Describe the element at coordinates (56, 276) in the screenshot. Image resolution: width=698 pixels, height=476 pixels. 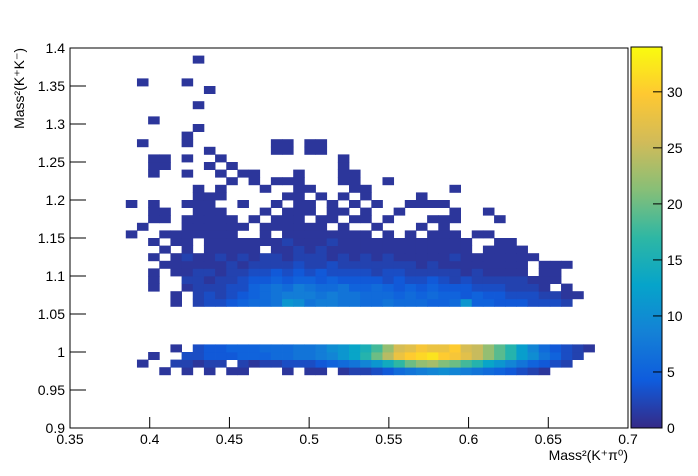
I see `y-tick-label: 1.1` at that location.